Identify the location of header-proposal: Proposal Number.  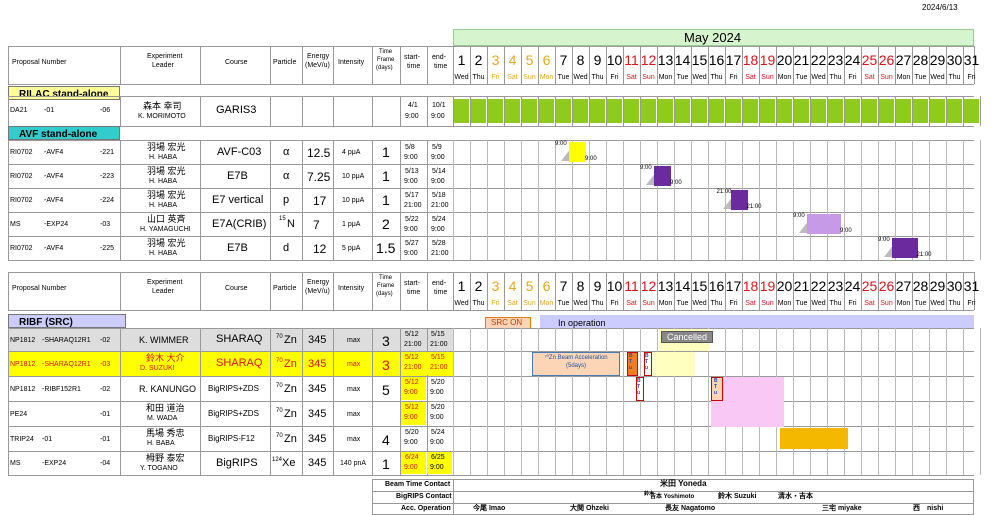
(39, 62).